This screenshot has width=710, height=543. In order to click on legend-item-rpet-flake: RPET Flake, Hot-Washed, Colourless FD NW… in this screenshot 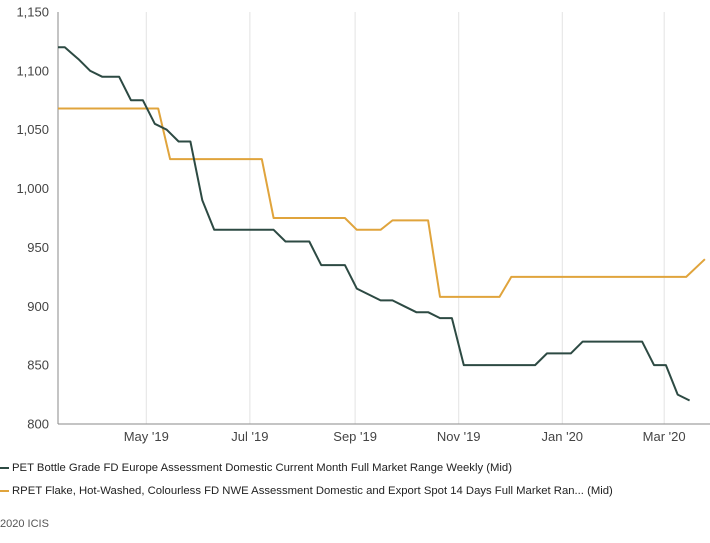, I will do `click(306, 491)`.